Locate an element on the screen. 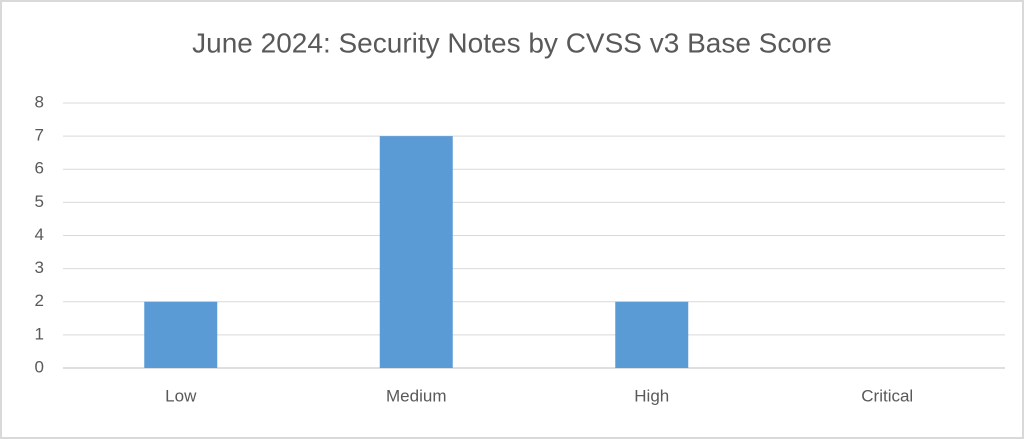 Image resolution: width=1024 pixels, height=439 pixels. x-tick-label: Low is located at coordinates (181, 395).